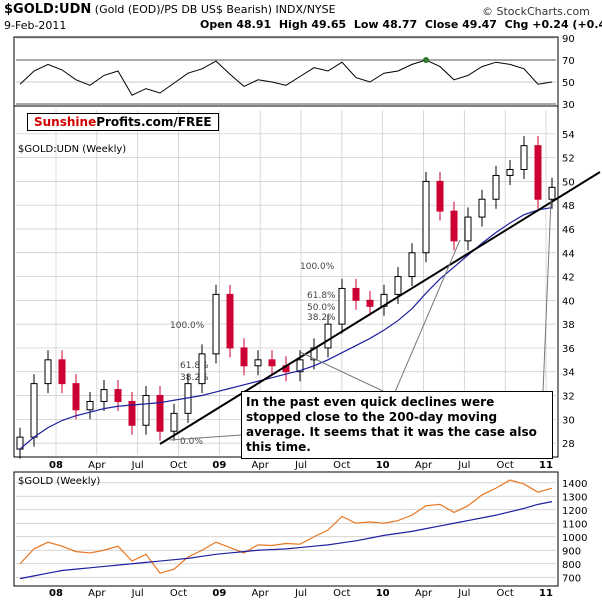 The height and width of the screenshot is (602, 602). Describe the element at coordinates (516, 24) in the screenshot. I see `change-label: Chg` at that location.